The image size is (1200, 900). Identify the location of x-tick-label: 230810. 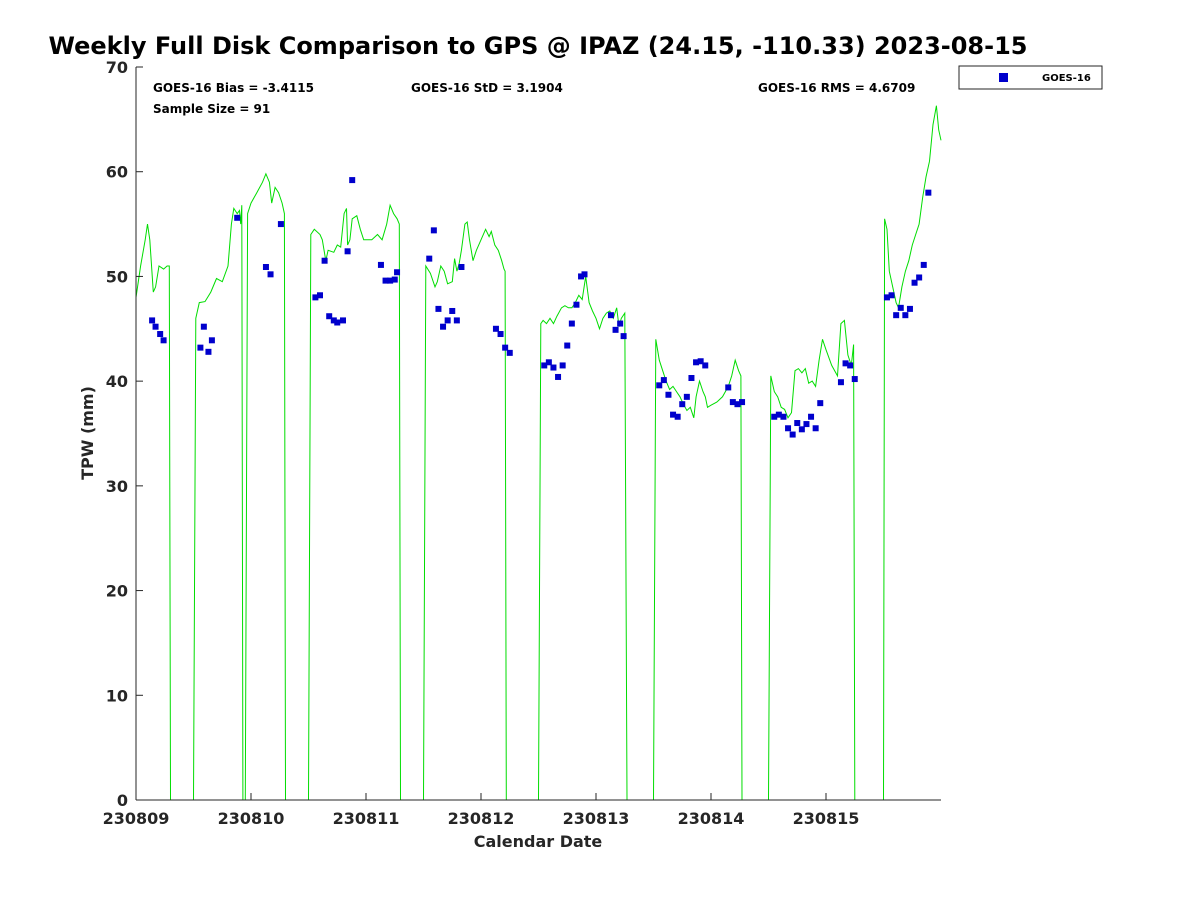
(251, 818).